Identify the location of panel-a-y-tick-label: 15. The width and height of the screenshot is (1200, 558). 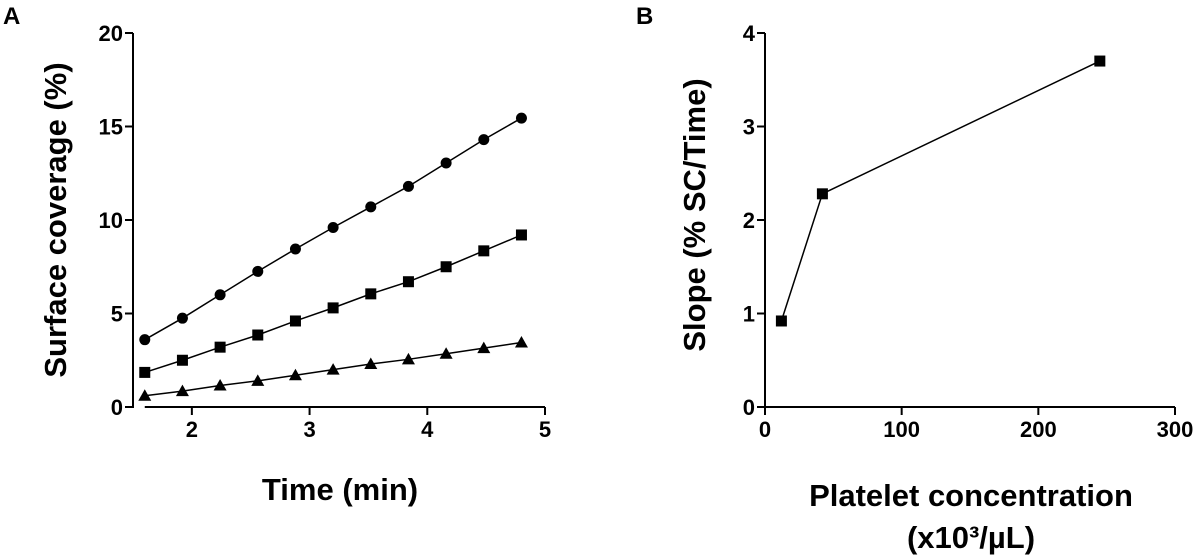
(111, 127).